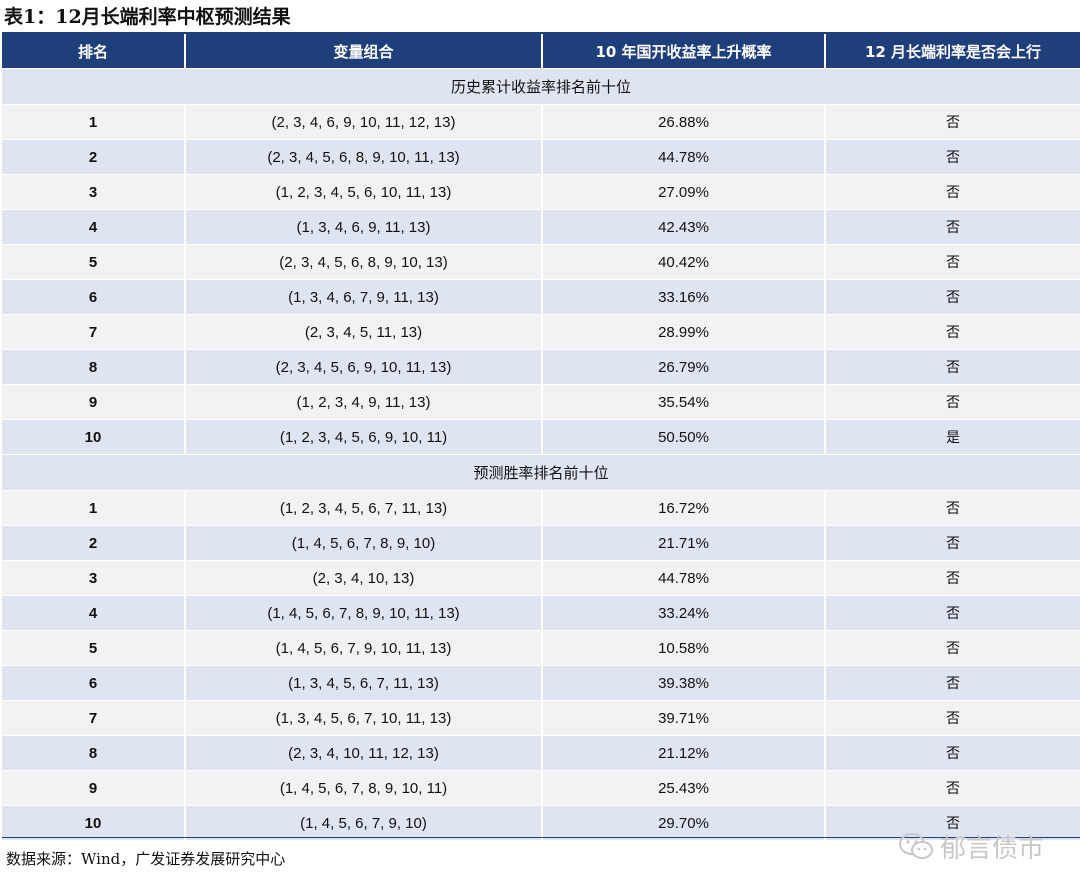 This screenshot has height=894, width=1080. I want to click on prob-cell: 16.72%, so click(684, 508).